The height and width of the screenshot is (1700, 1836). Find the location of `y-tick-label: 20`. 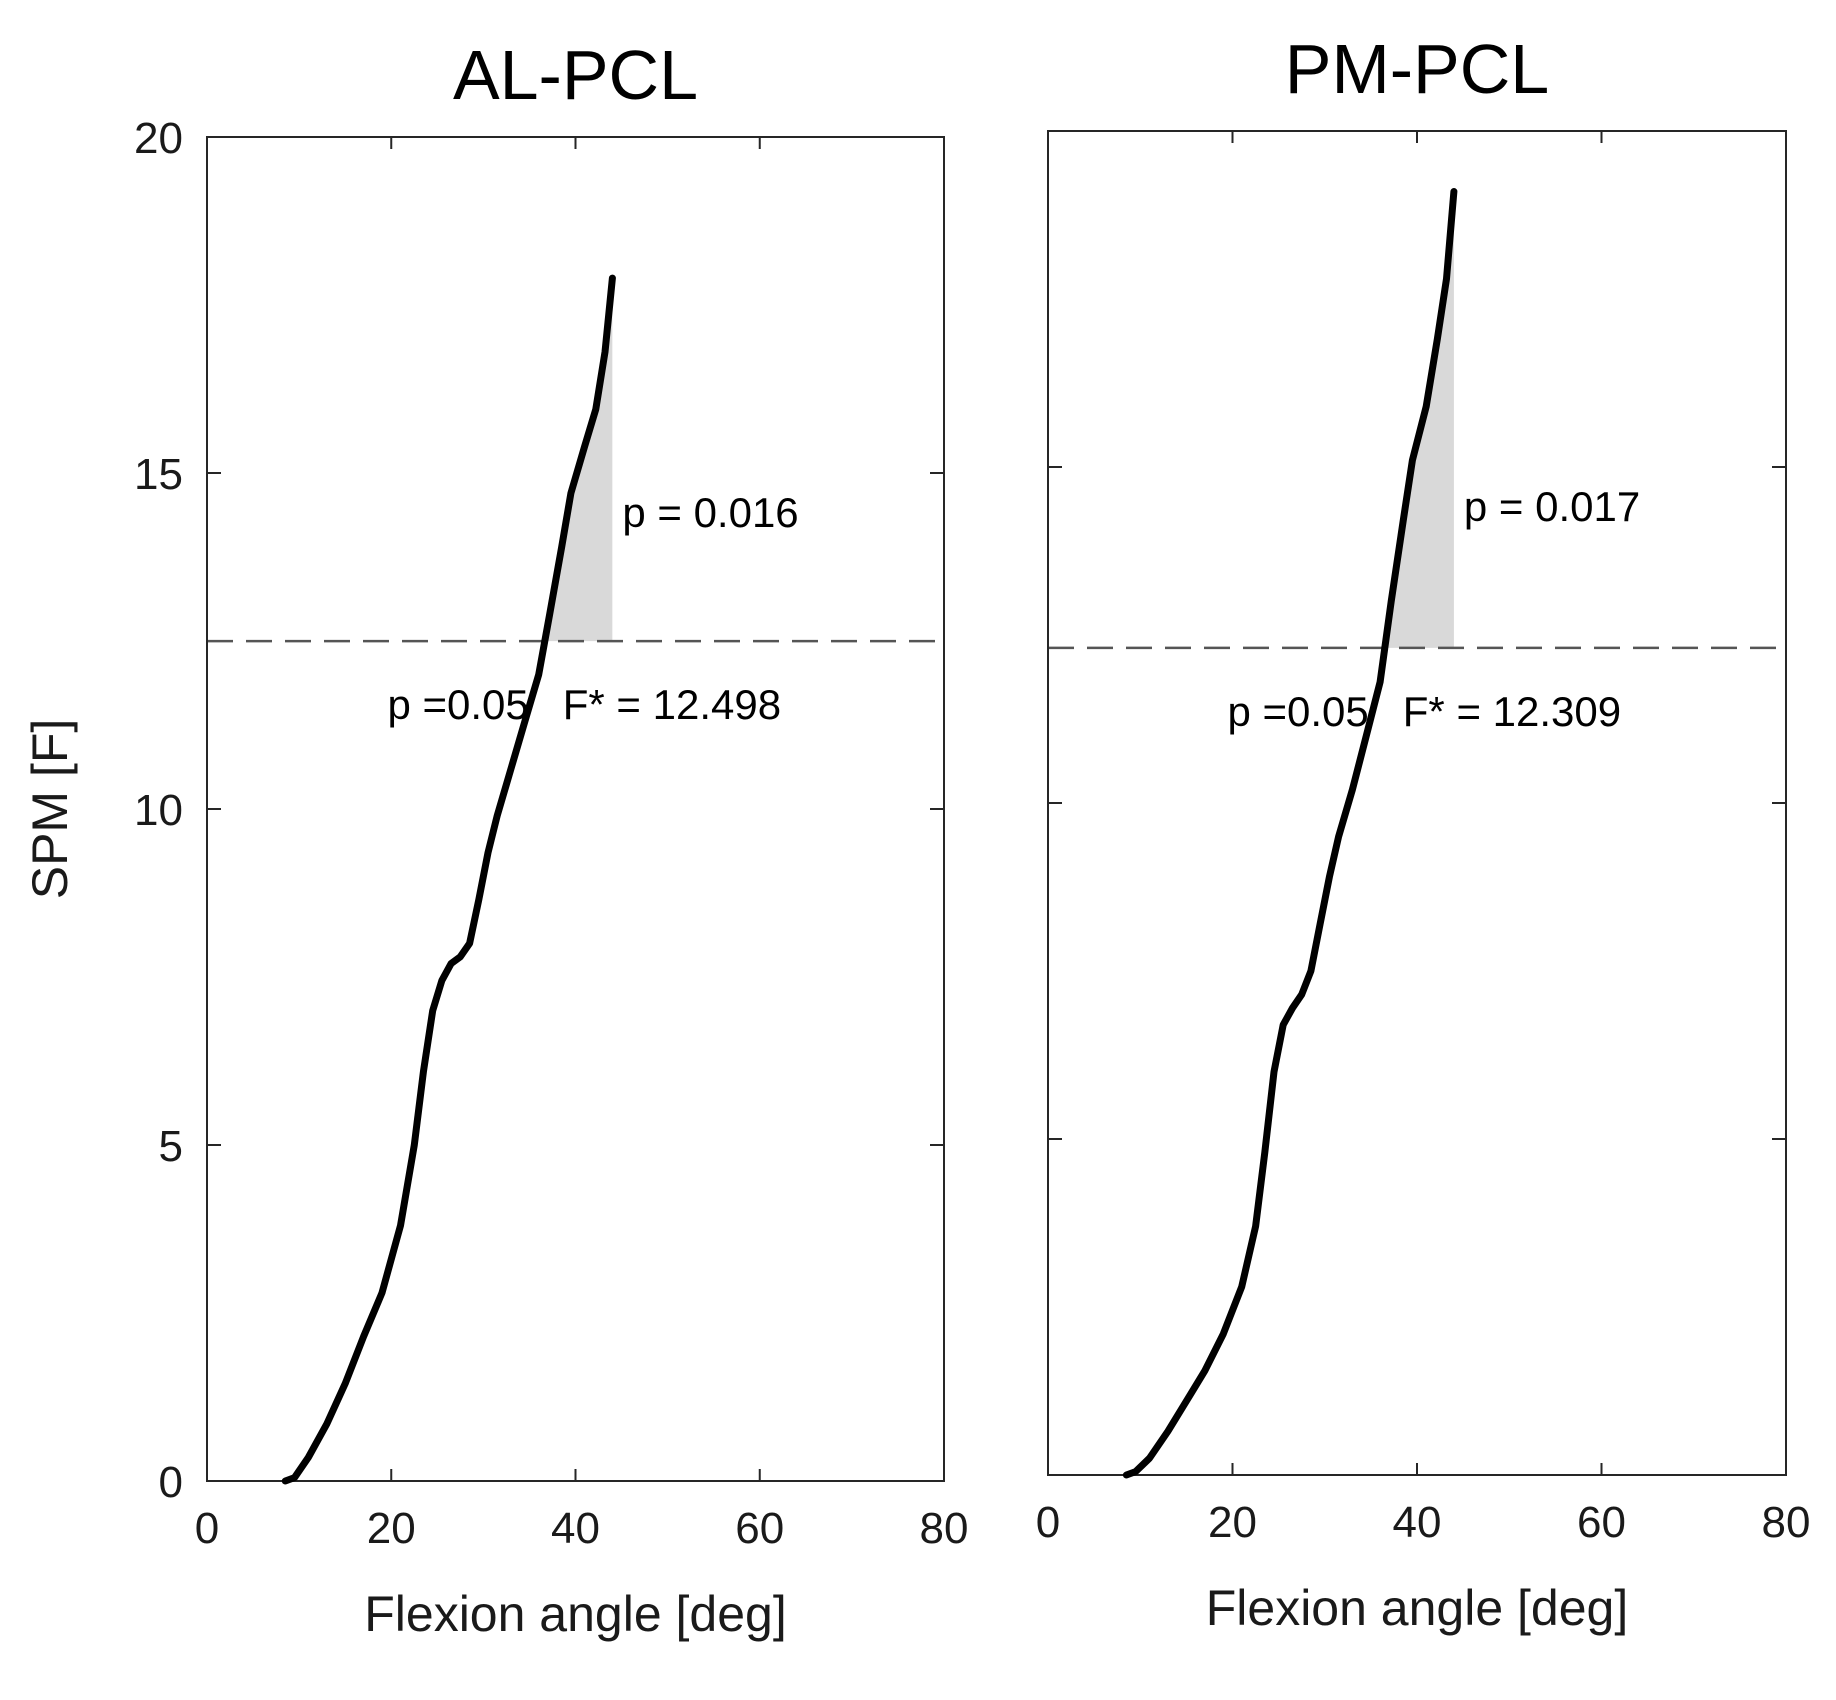

y-tick-label: 20 is located at coordinates (158, 138).